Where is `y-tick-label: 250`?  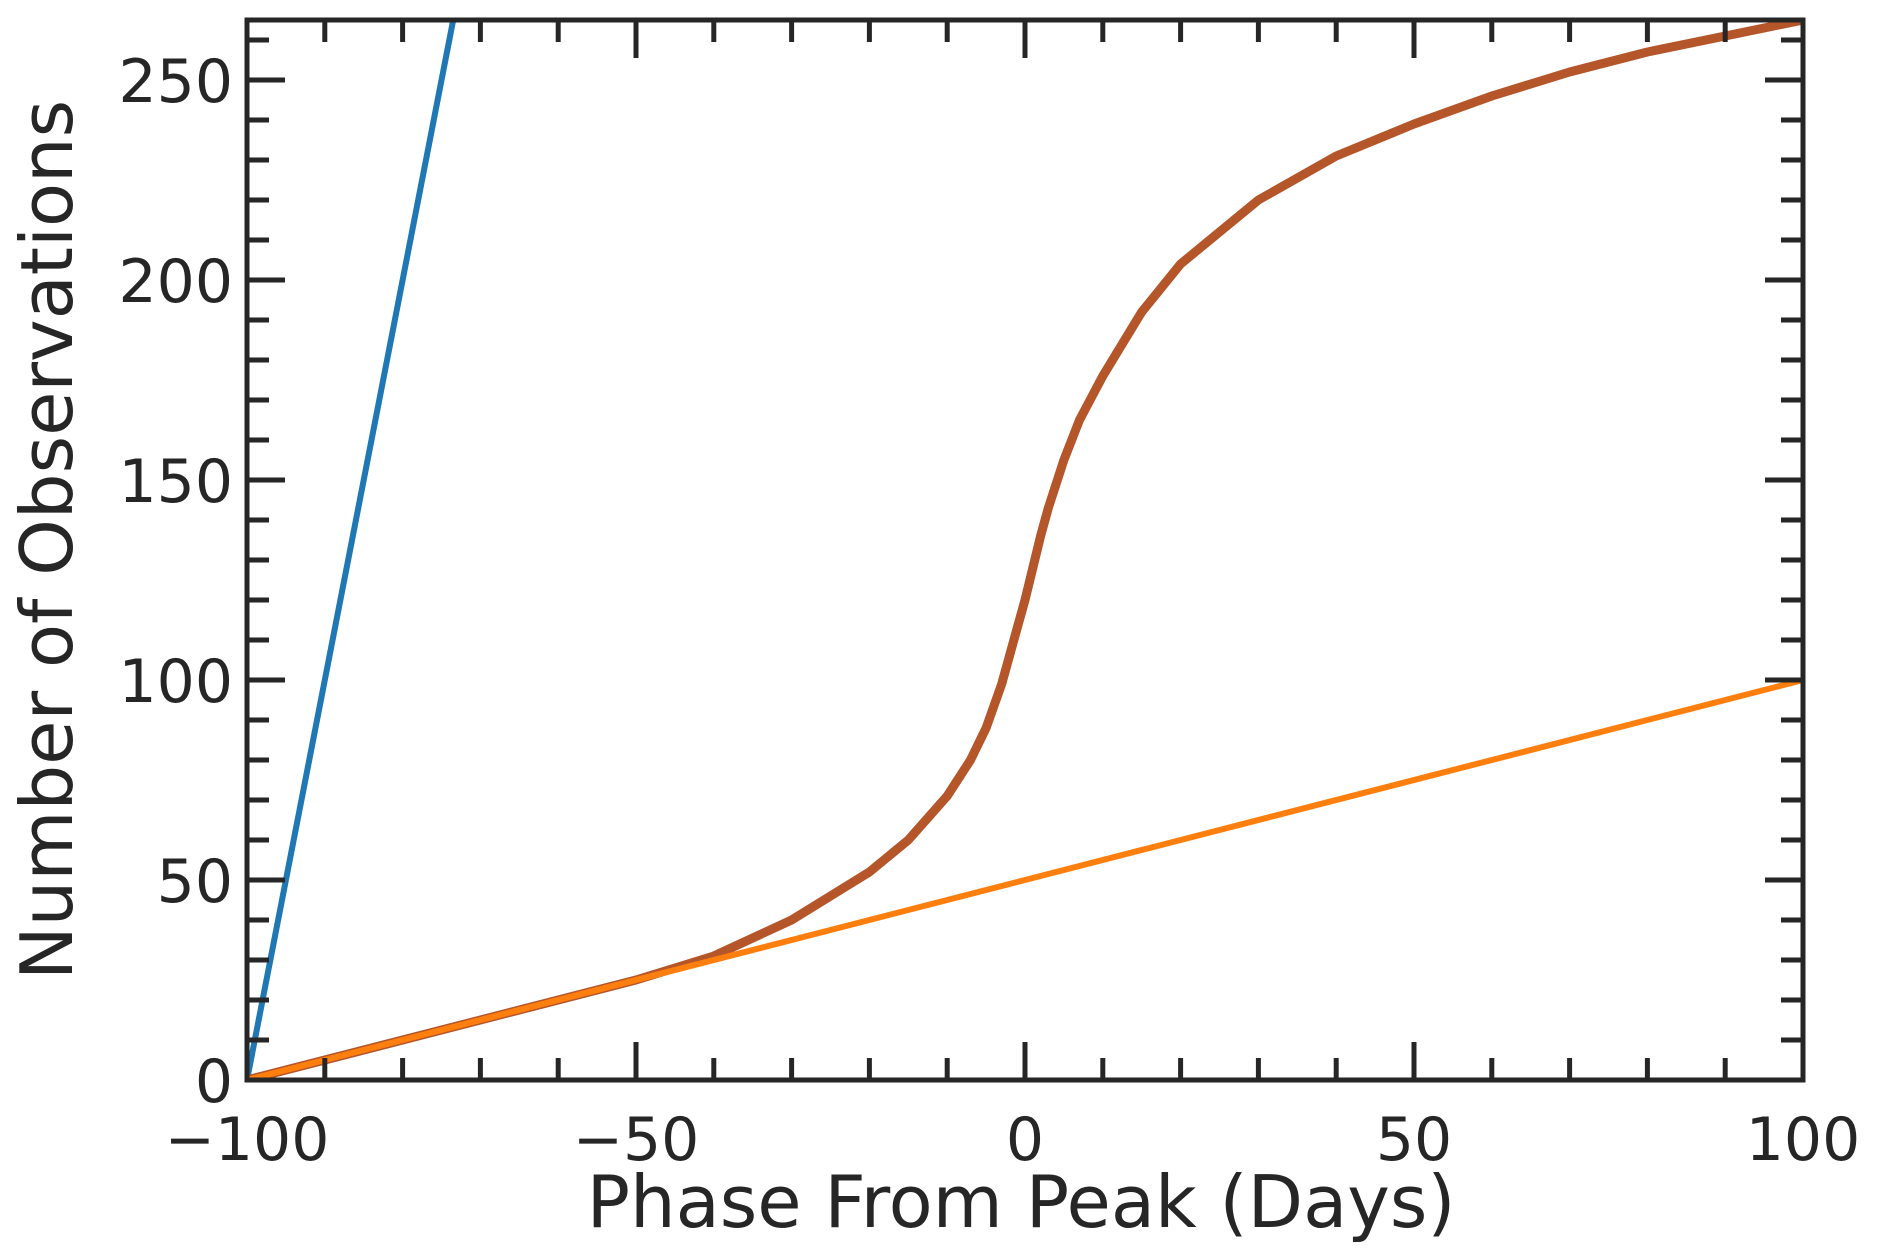 y-tick-label: 250 is located at coordinates (175, 82).